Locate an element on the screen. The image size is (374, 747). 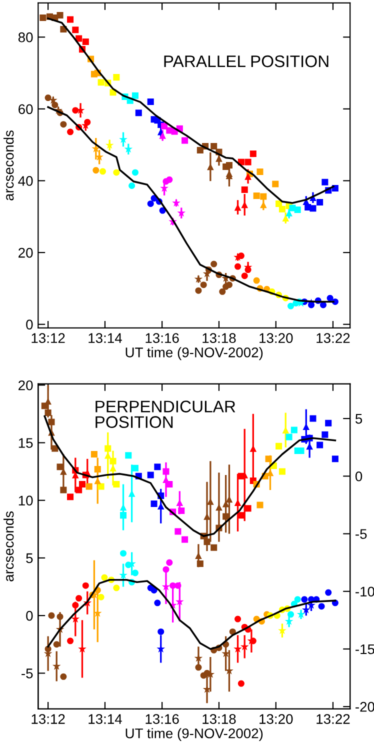
y2-tick-label: 0 is located at coordinates (358, 476).